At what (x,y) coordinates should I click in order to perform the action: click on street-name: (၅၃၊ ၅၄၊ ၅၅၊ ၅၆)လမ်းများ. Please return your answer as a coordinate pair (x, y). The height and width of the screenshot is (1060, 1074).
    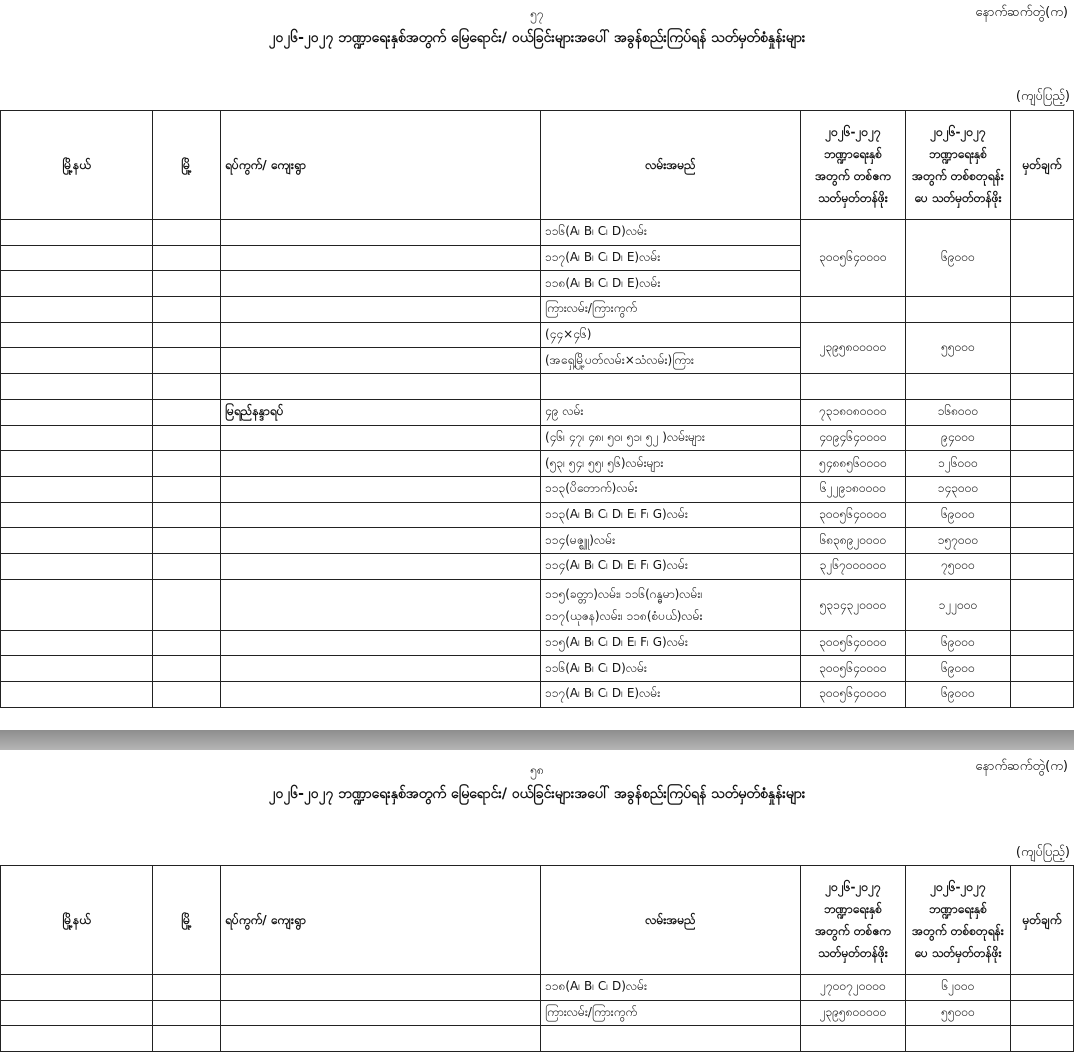
    Looking at the image, I should click on (604, 462).